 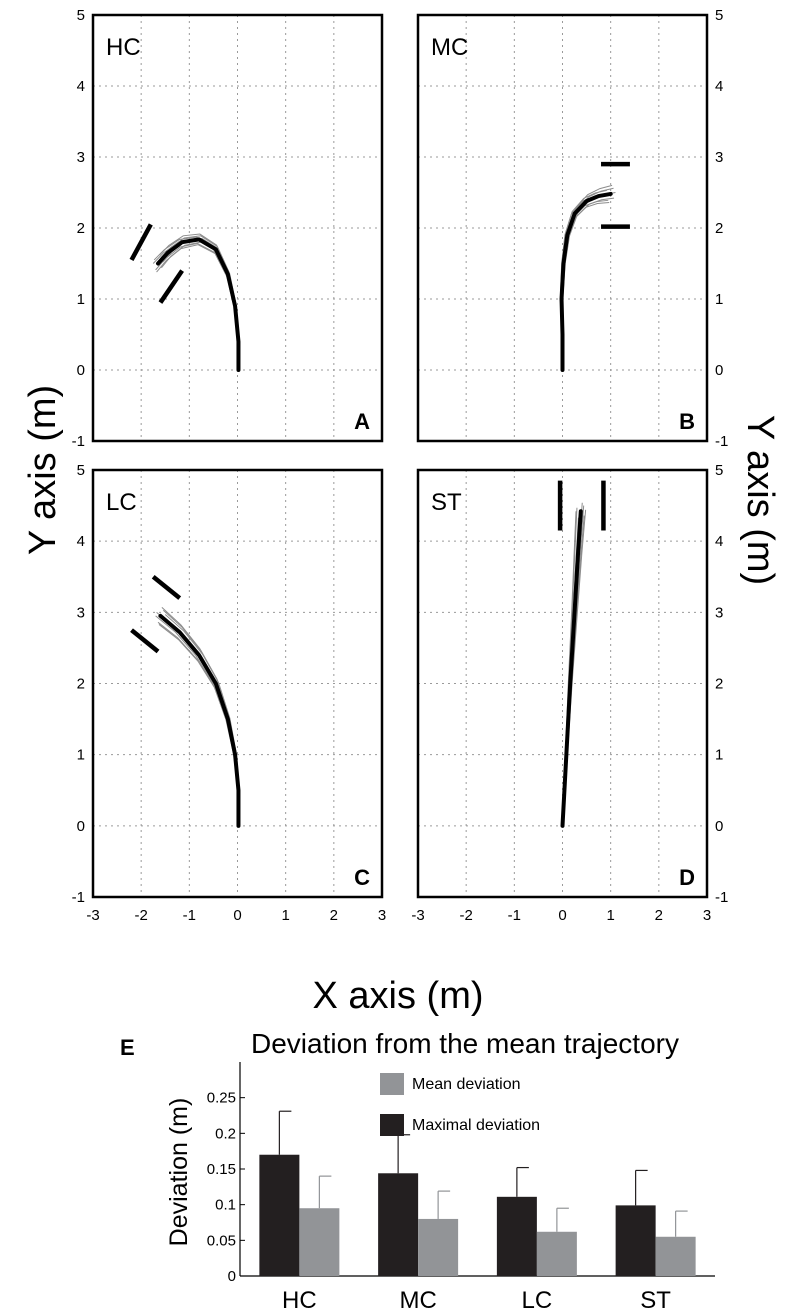 What do you see at coordinates (43, 470) in the screenshot?
I see `y-axis-title-left: Y axis (m)` at bounding box center [43, 470].